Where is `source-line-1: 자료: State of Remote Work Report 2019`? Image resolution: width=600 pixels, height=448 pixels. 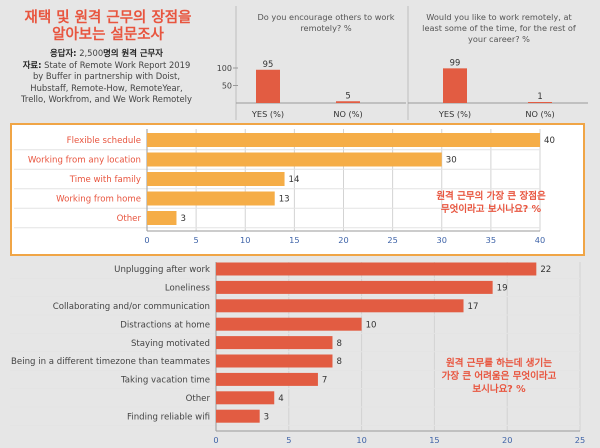 source-line-1: 자료: State of Remote Work Report 2019 is located at coordinates (106, 66).